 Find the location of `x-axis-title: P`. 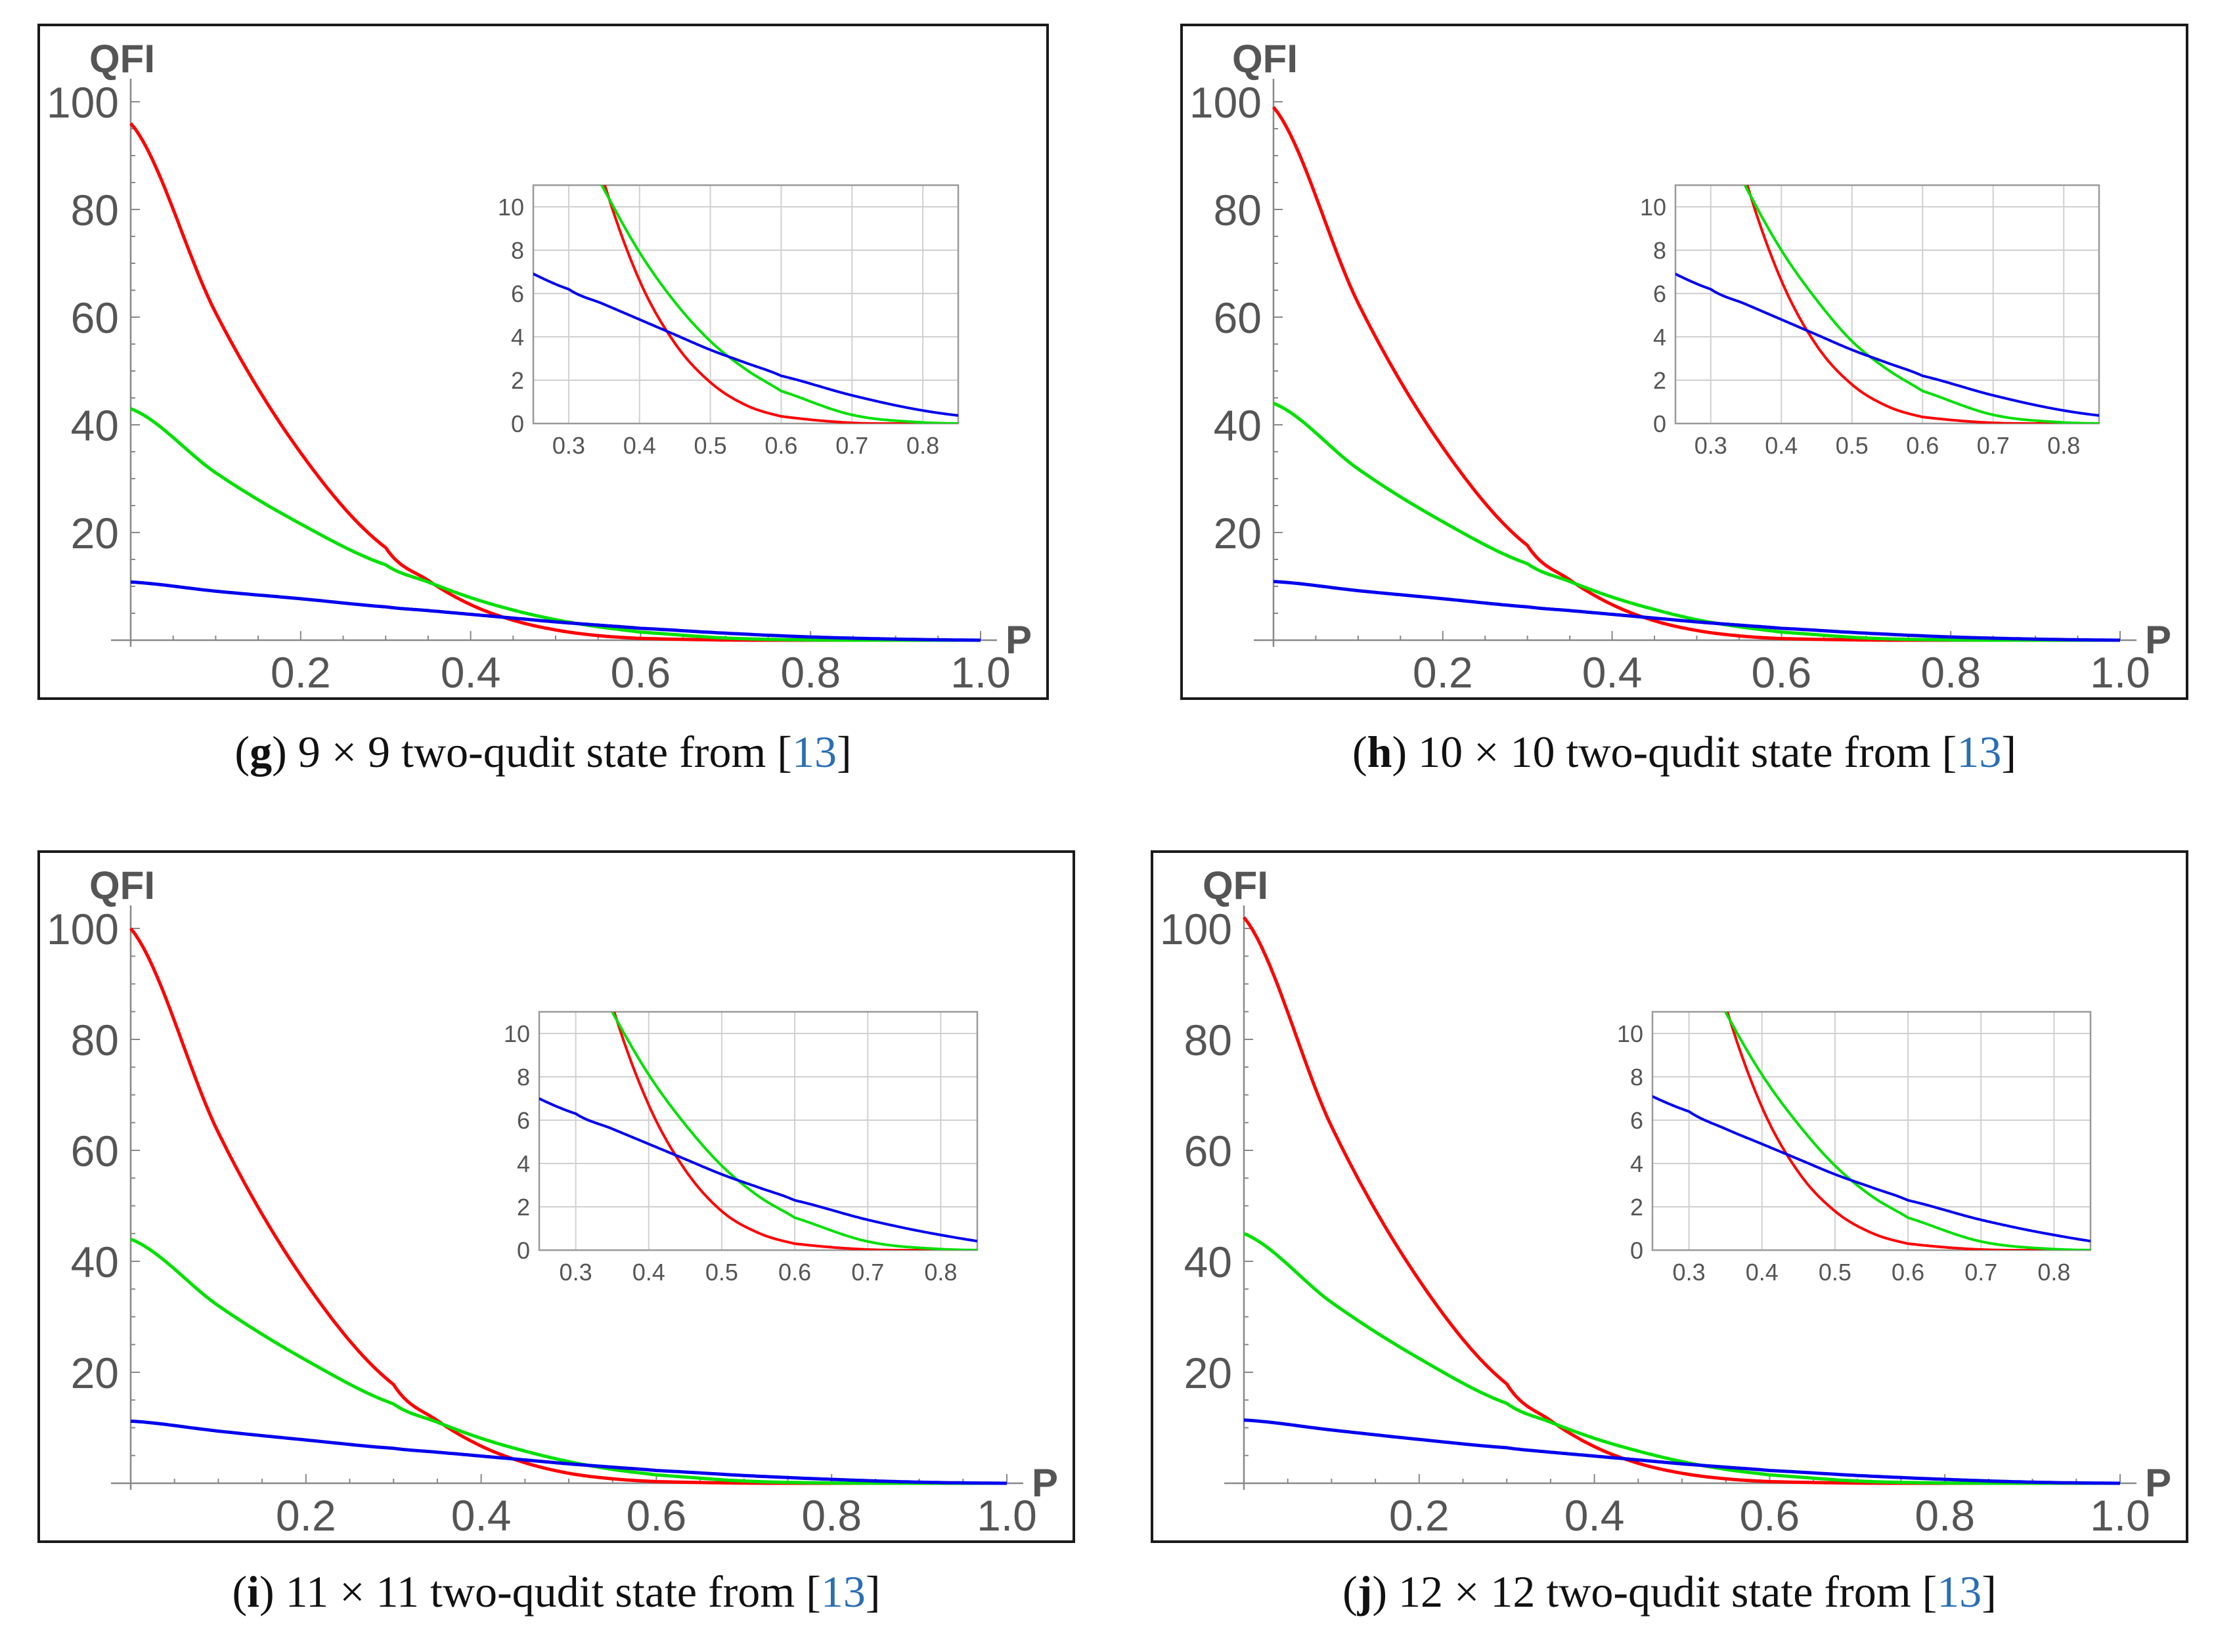

x-axis-title: P is located at coordinates (1045, 1483).